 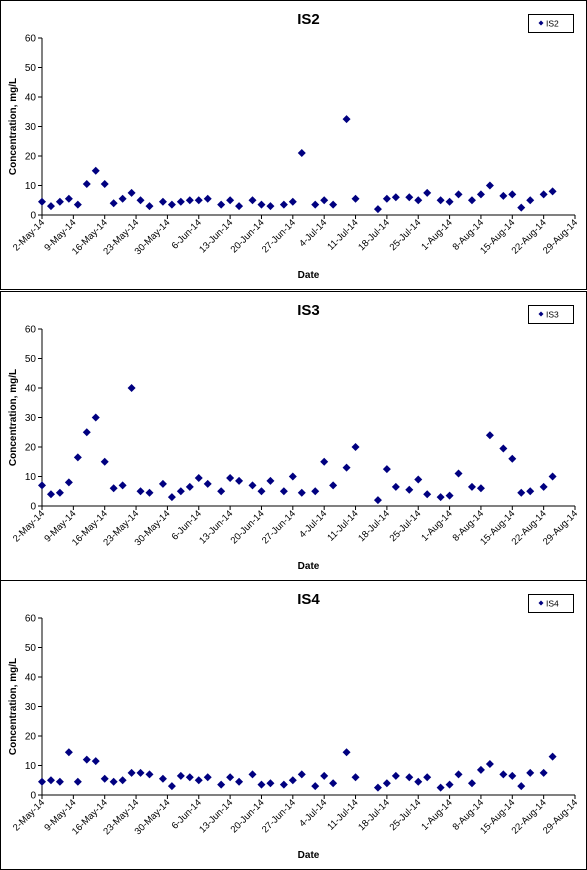 What do you see at coordinates (552, 24) in the screenshot?
I see `legend-label: IS2` at bounding box center [552, 24].